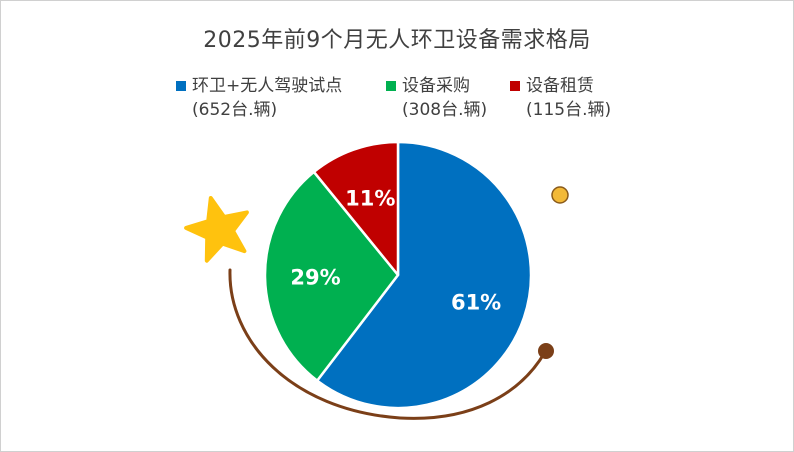  Describe the element at coordinates (515, 86) in the screenshot. I see `legend-swatch-rental` at that location.